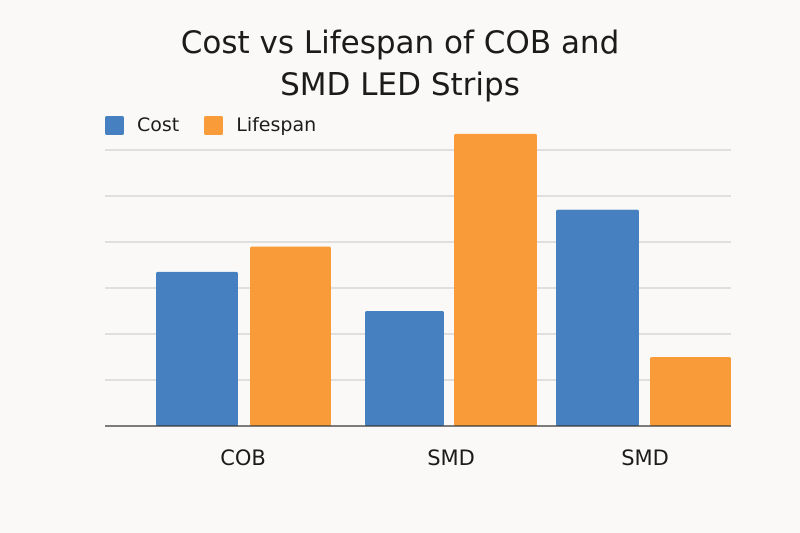 Image resolution: width=800 pixels, height=533 pixels. I want to click on legend-label-cost: Cost, so click(158, 125).